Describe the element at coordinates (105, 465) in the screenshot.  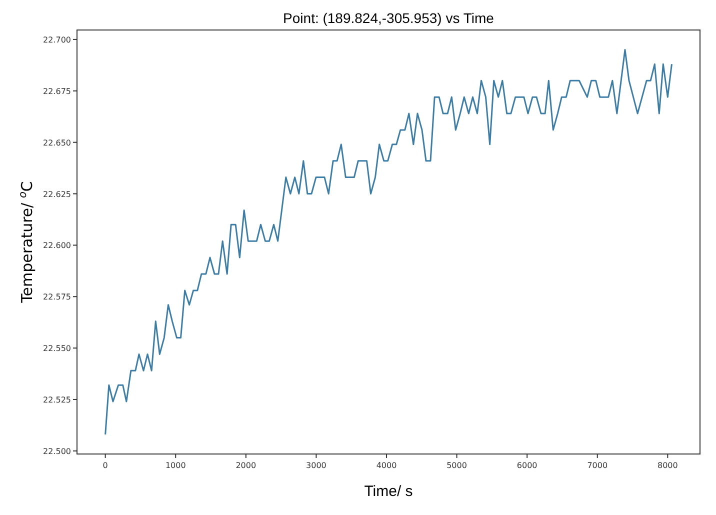
I see `x-tick-label: 0` at that location.